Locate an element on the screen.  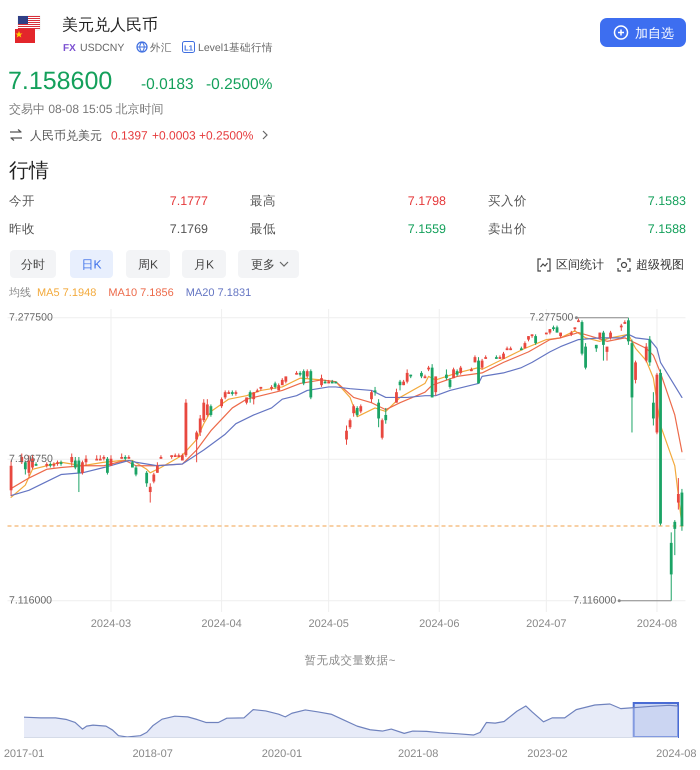
text: 7.1798 is located at coordinates (427, 201).